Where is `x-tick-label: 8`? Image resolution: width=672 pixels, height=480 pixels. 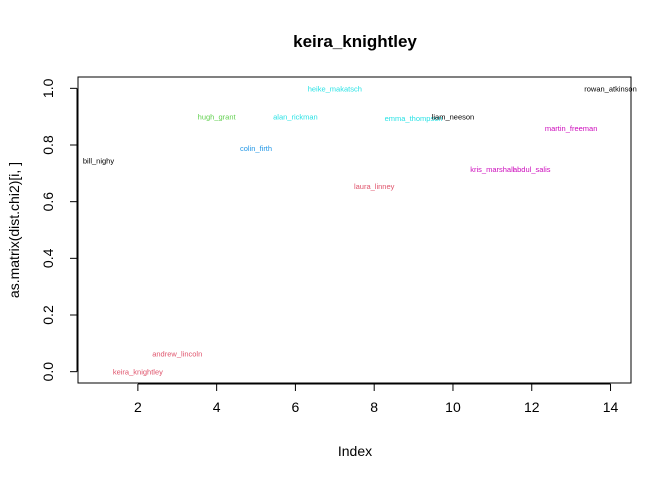
x-tick-label: 8 is located at coordinates (374, 407).